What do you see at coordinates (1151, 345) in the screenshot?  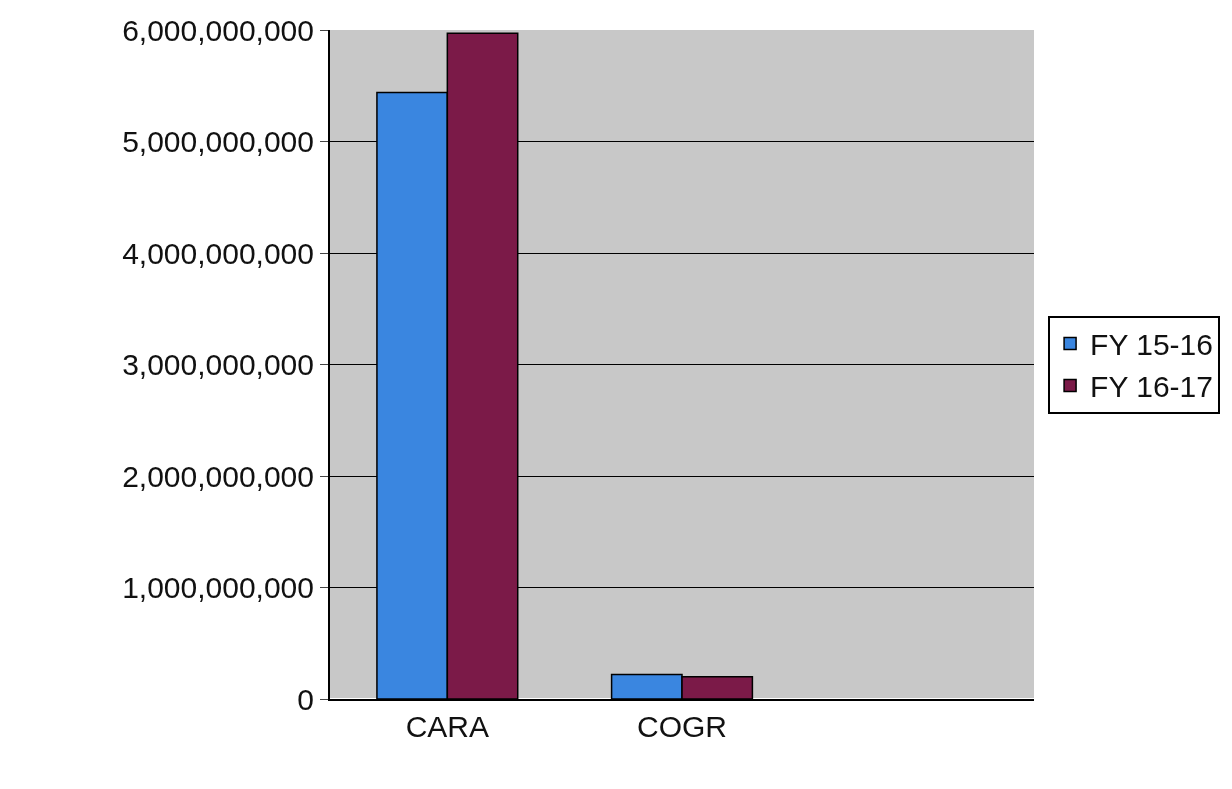 I see `legend-label: FY 15-16` at bounding box center [1151, 345].